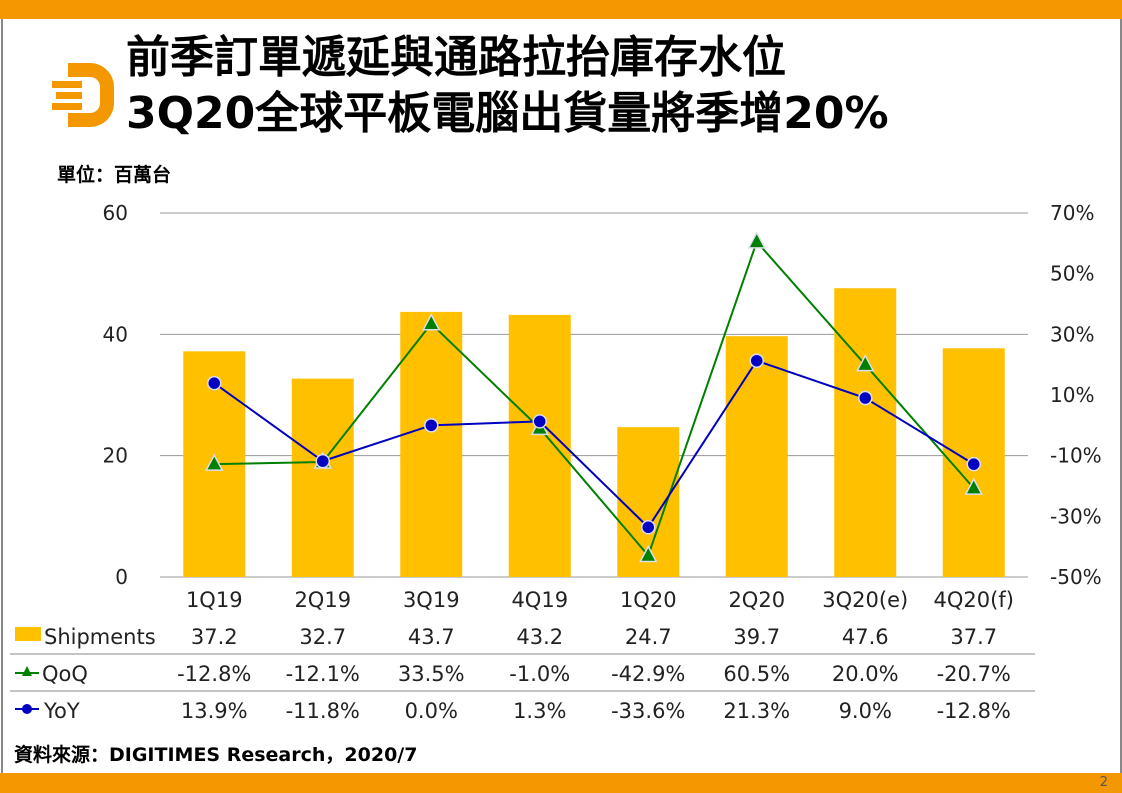  What do you see at coordinates (1076, 577) in the screenshot?
I see `right-axis-tick: -50%` at bounding box center [1076, 577].